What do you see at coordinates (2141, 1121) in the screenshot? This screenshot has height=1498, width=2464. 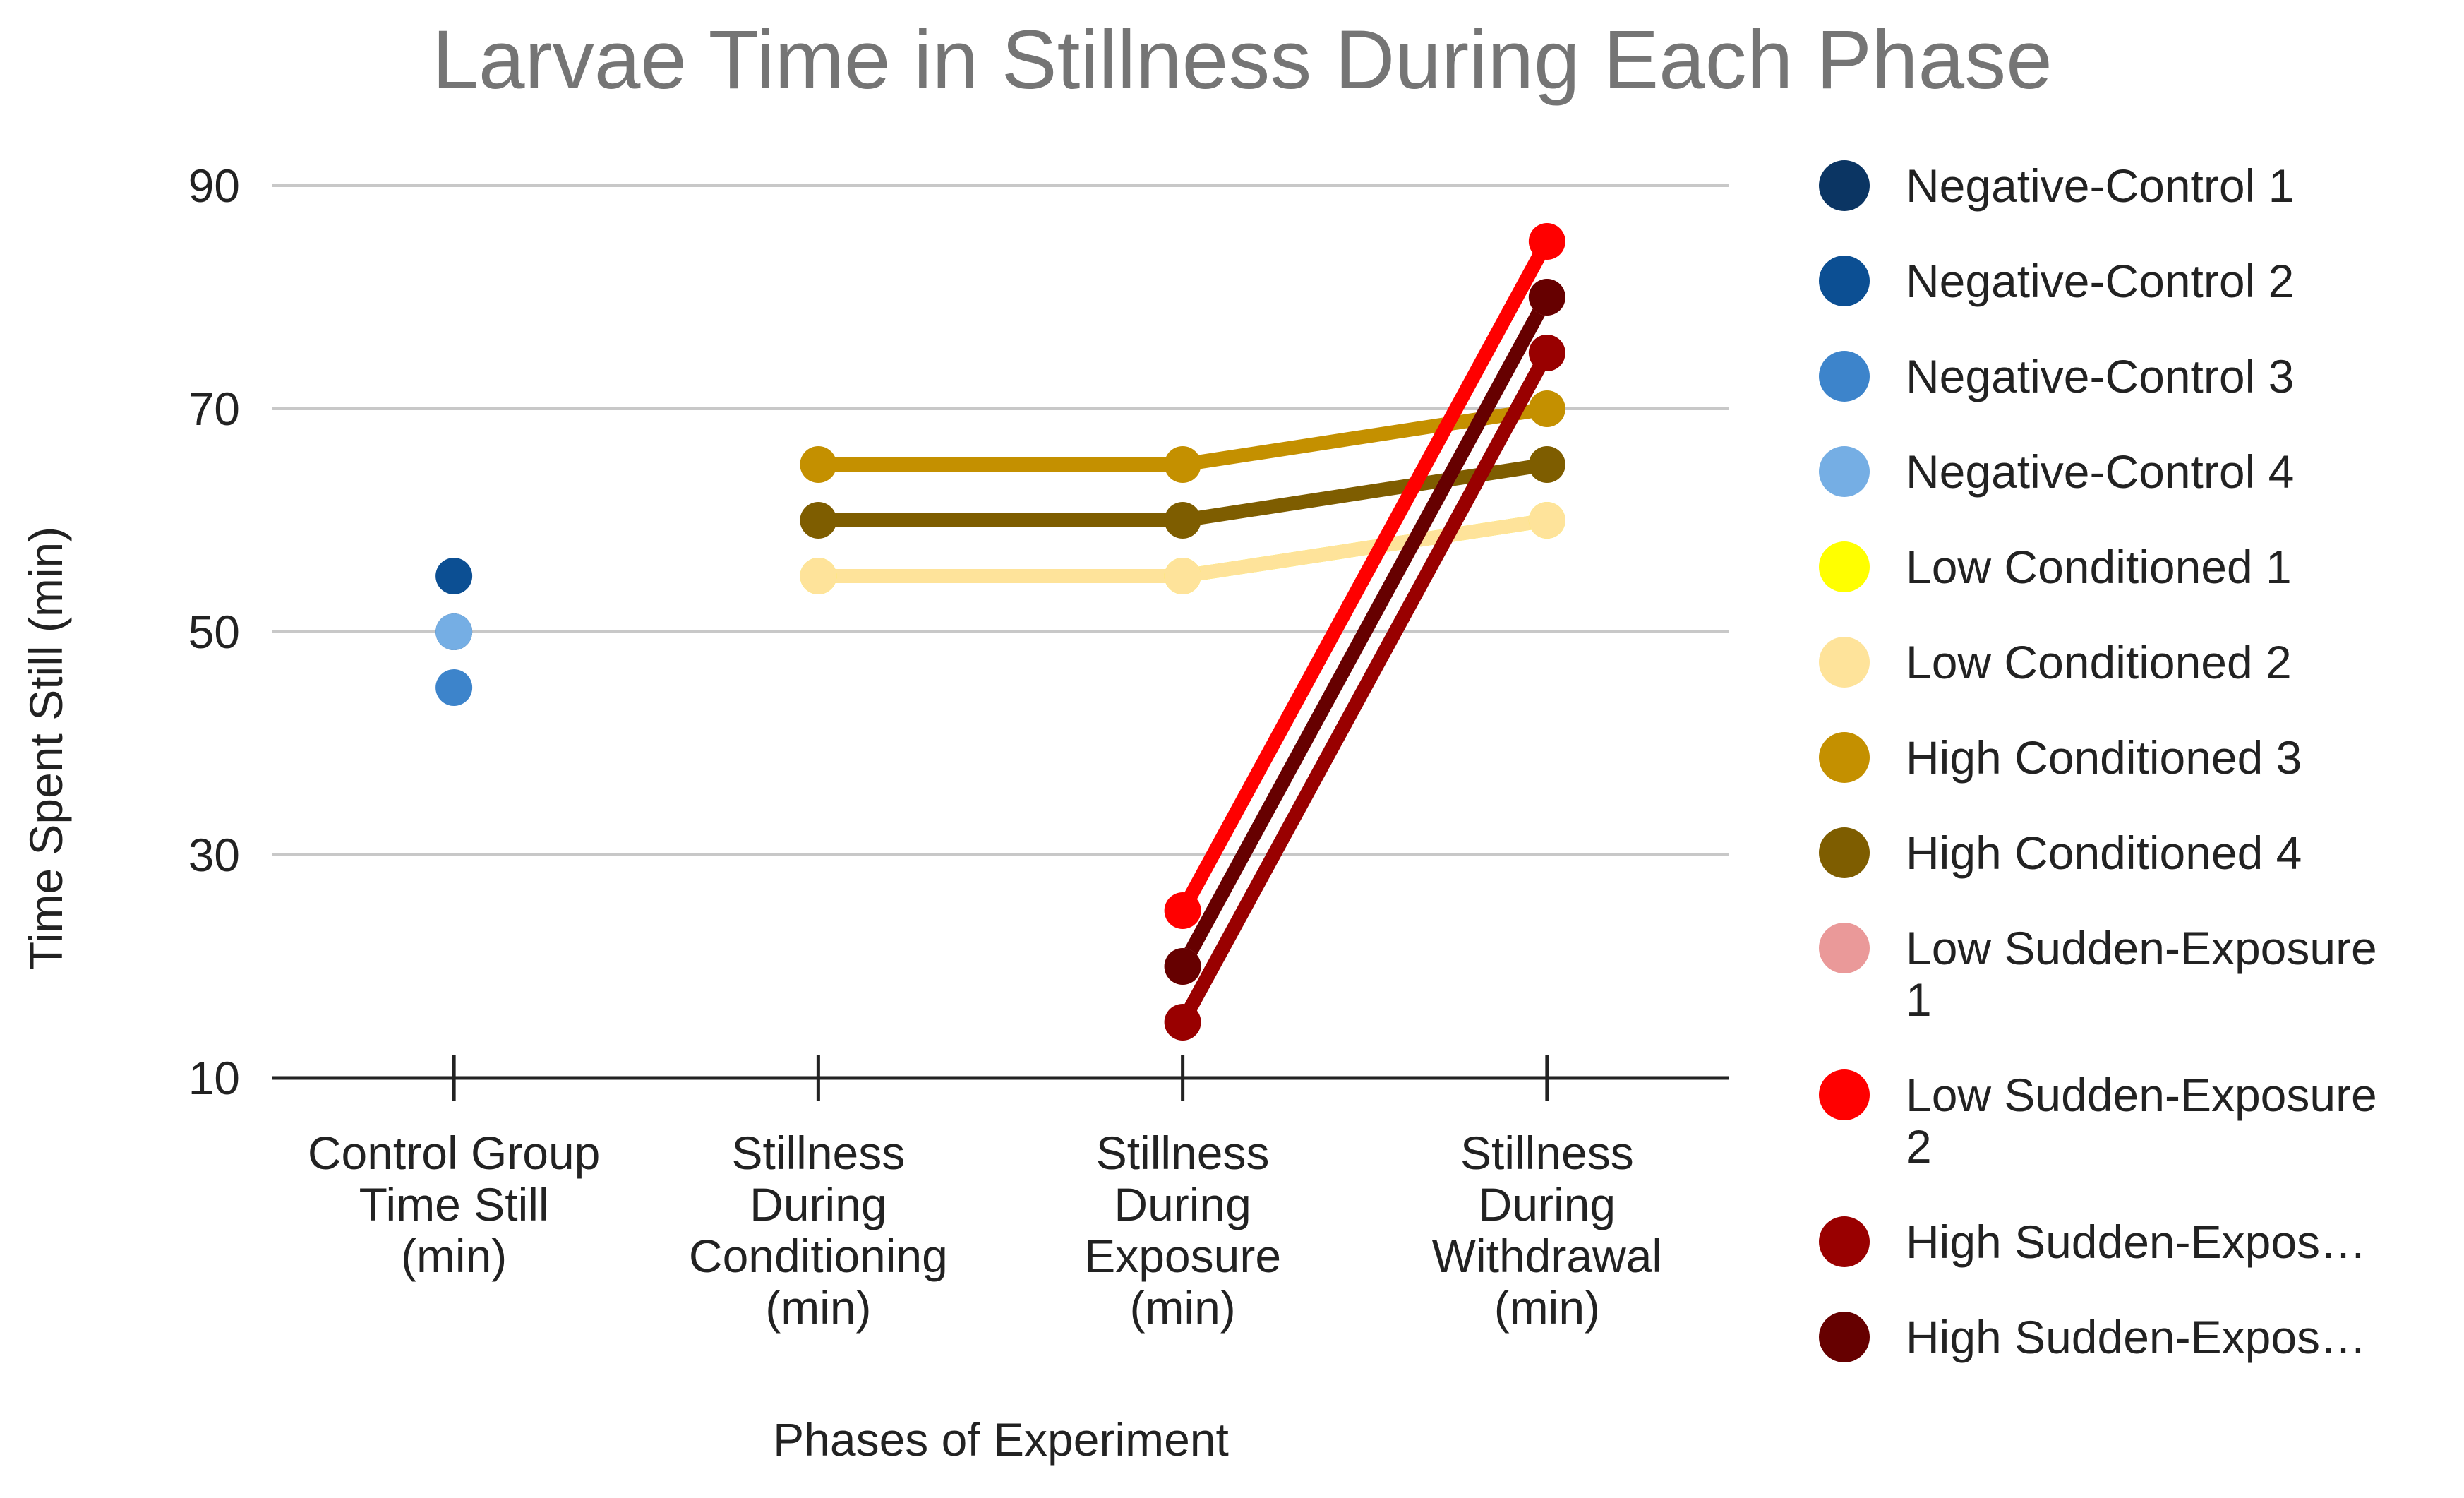 I see `legend-label: Low Sudden-Exposure 2` at bounding box center [2141, 1121].